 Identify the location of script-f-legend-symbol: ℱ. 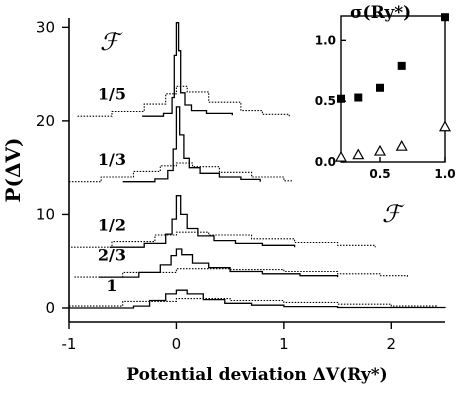
(111, 42).